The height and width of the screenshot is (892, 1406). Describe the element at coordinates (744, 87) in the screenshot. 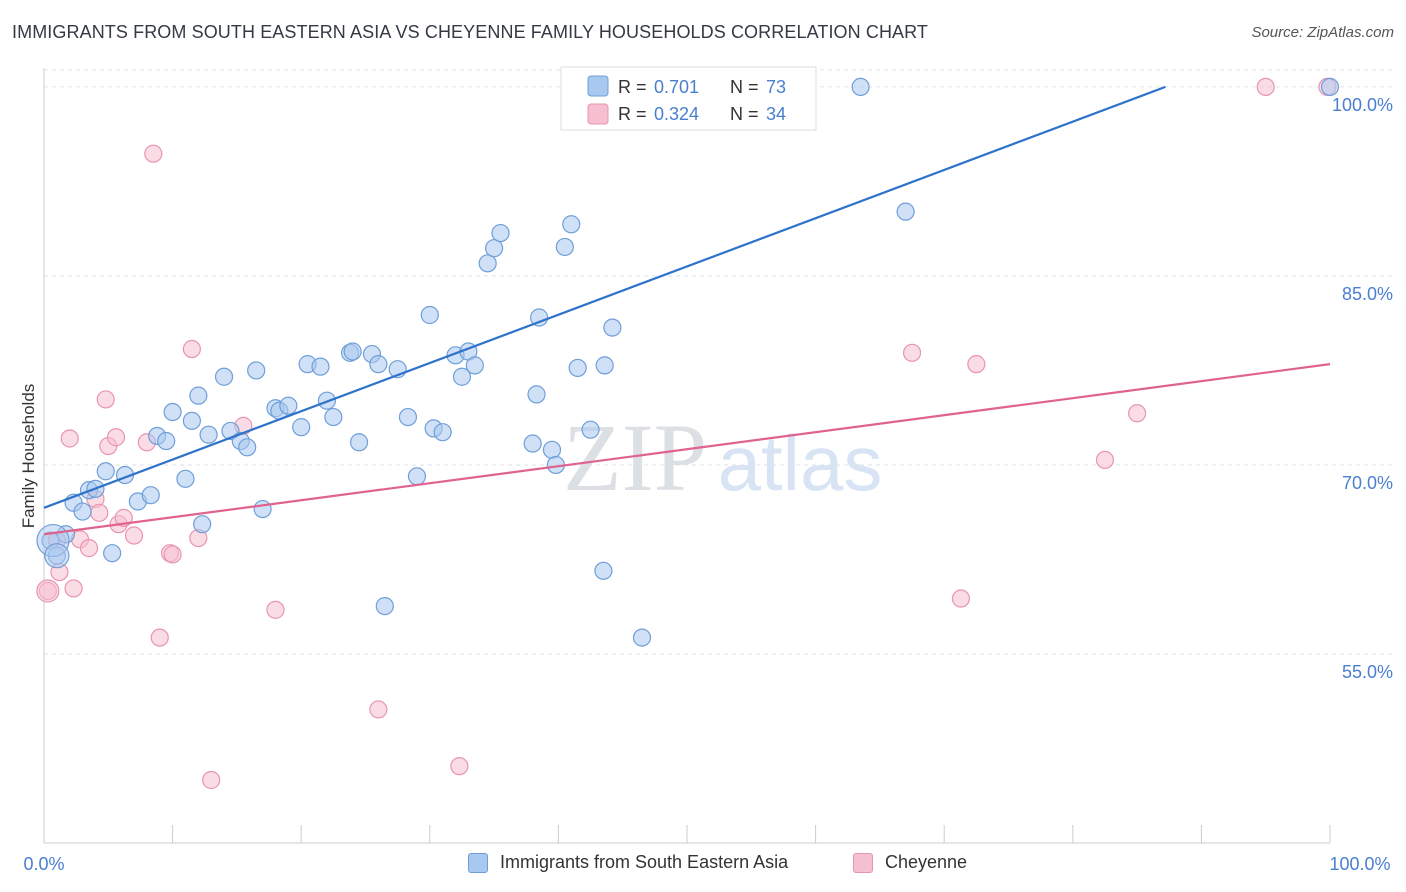

I see `legend-n-label-sea: N =` at that location.